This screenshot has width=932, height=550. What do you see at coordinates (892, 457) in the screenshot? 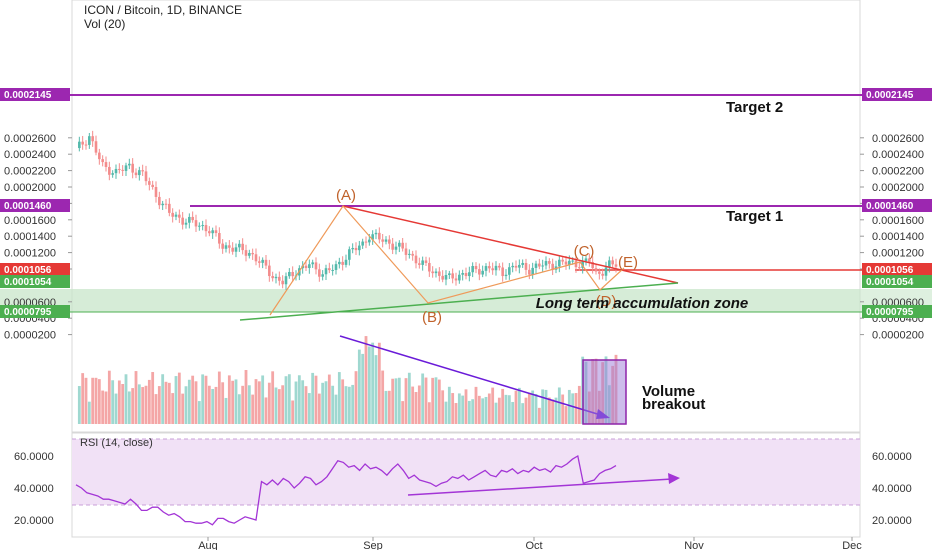
I see `rsi-tick-right-0: 60.0000` at bounding box center [892, 457].